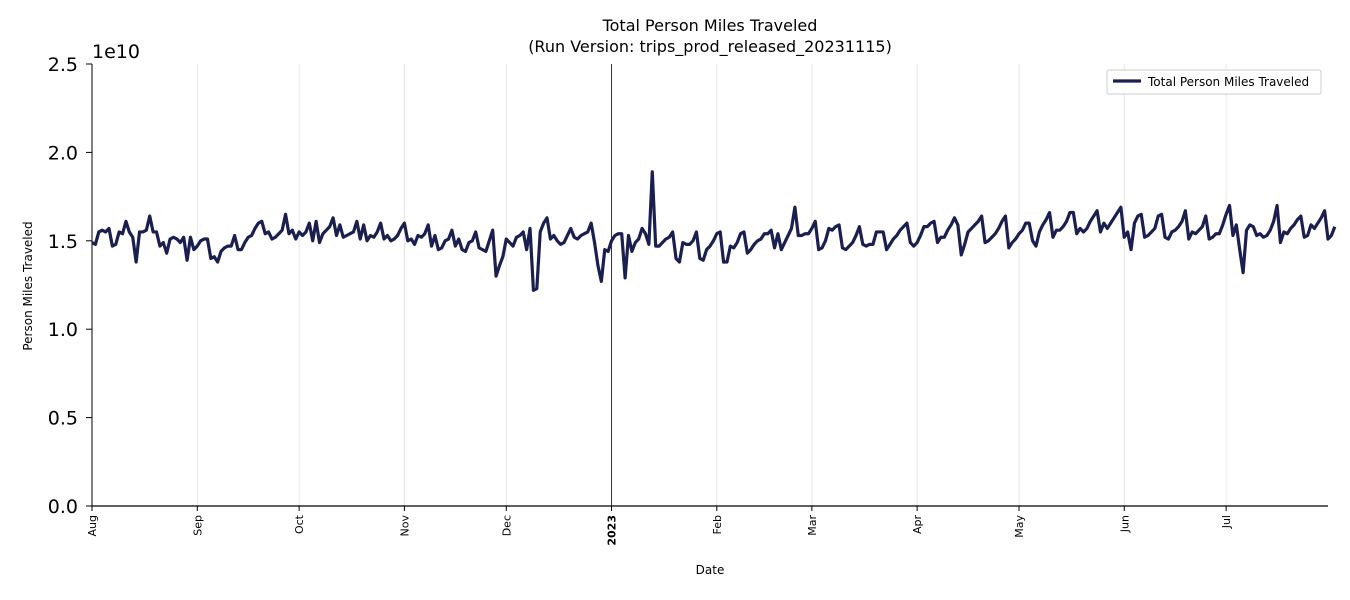 Image resolution: width=1350 pixels, height=600 pixels. Describe the element at coordinates (63, 65) in the screenshot. I see `y-tick-label: 2.5` at that location.